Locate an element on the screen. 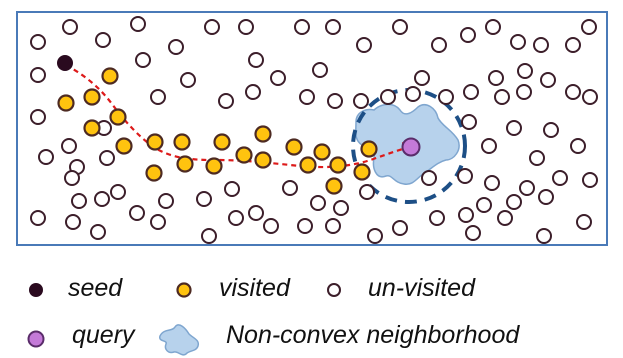  seed-legend-icon is located at coordinates (36, 290).